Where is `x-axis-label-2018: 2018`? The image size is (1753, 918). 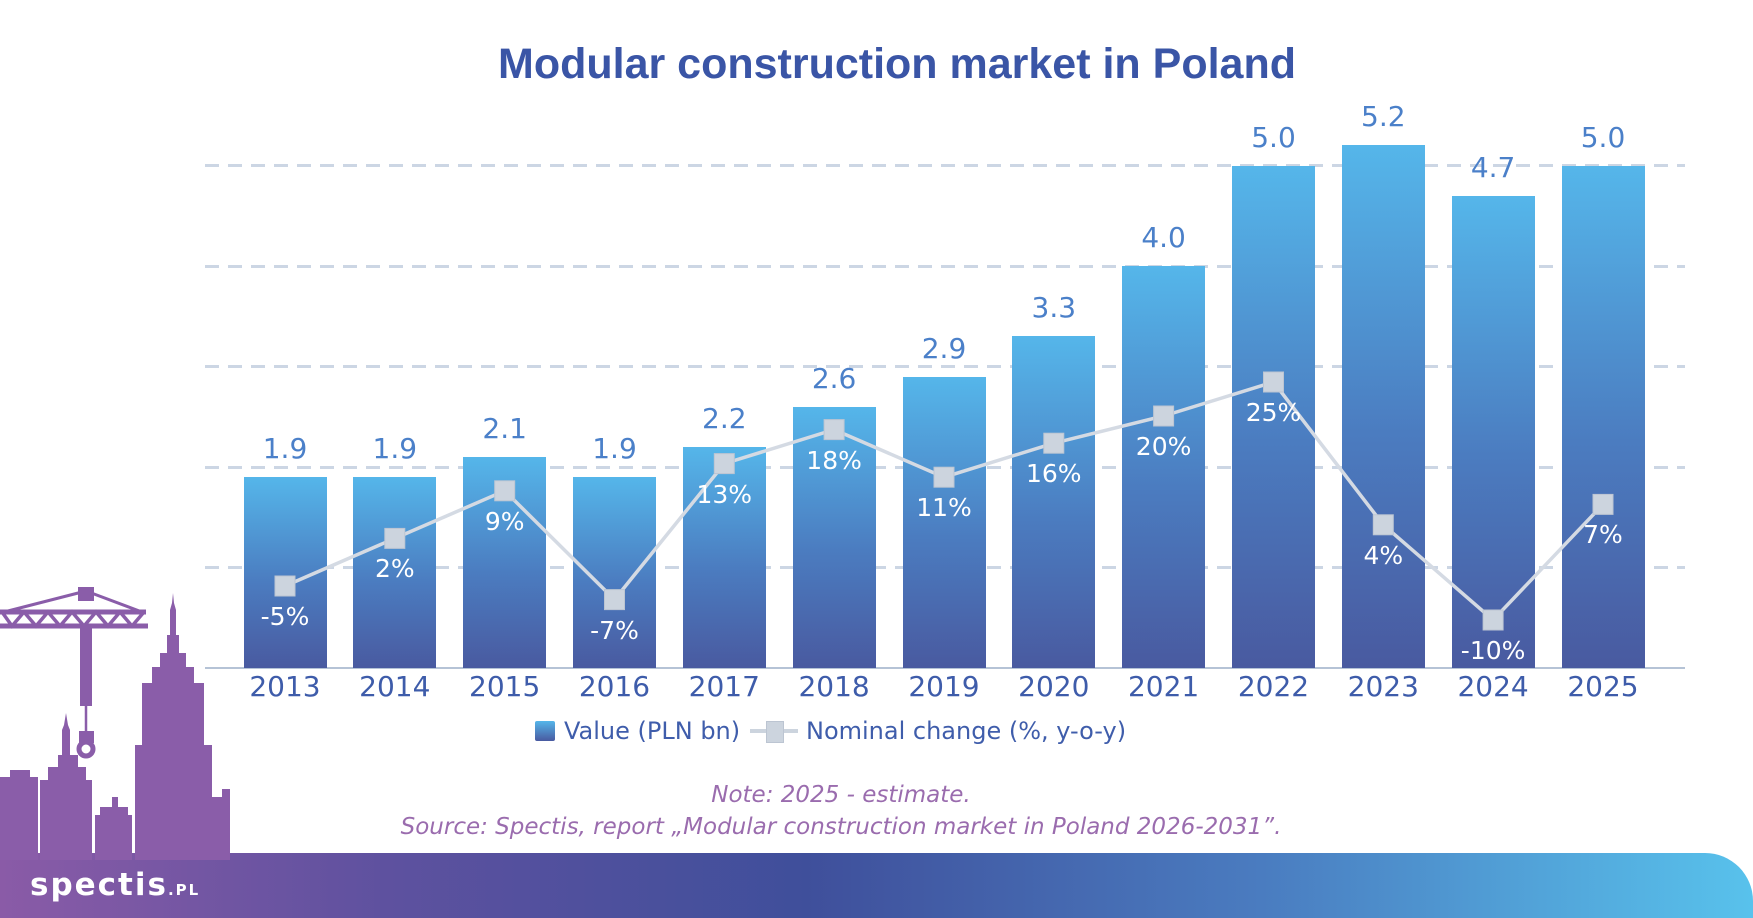 x-axis-label-2018: 2018 is located at coordinates (834, 686).